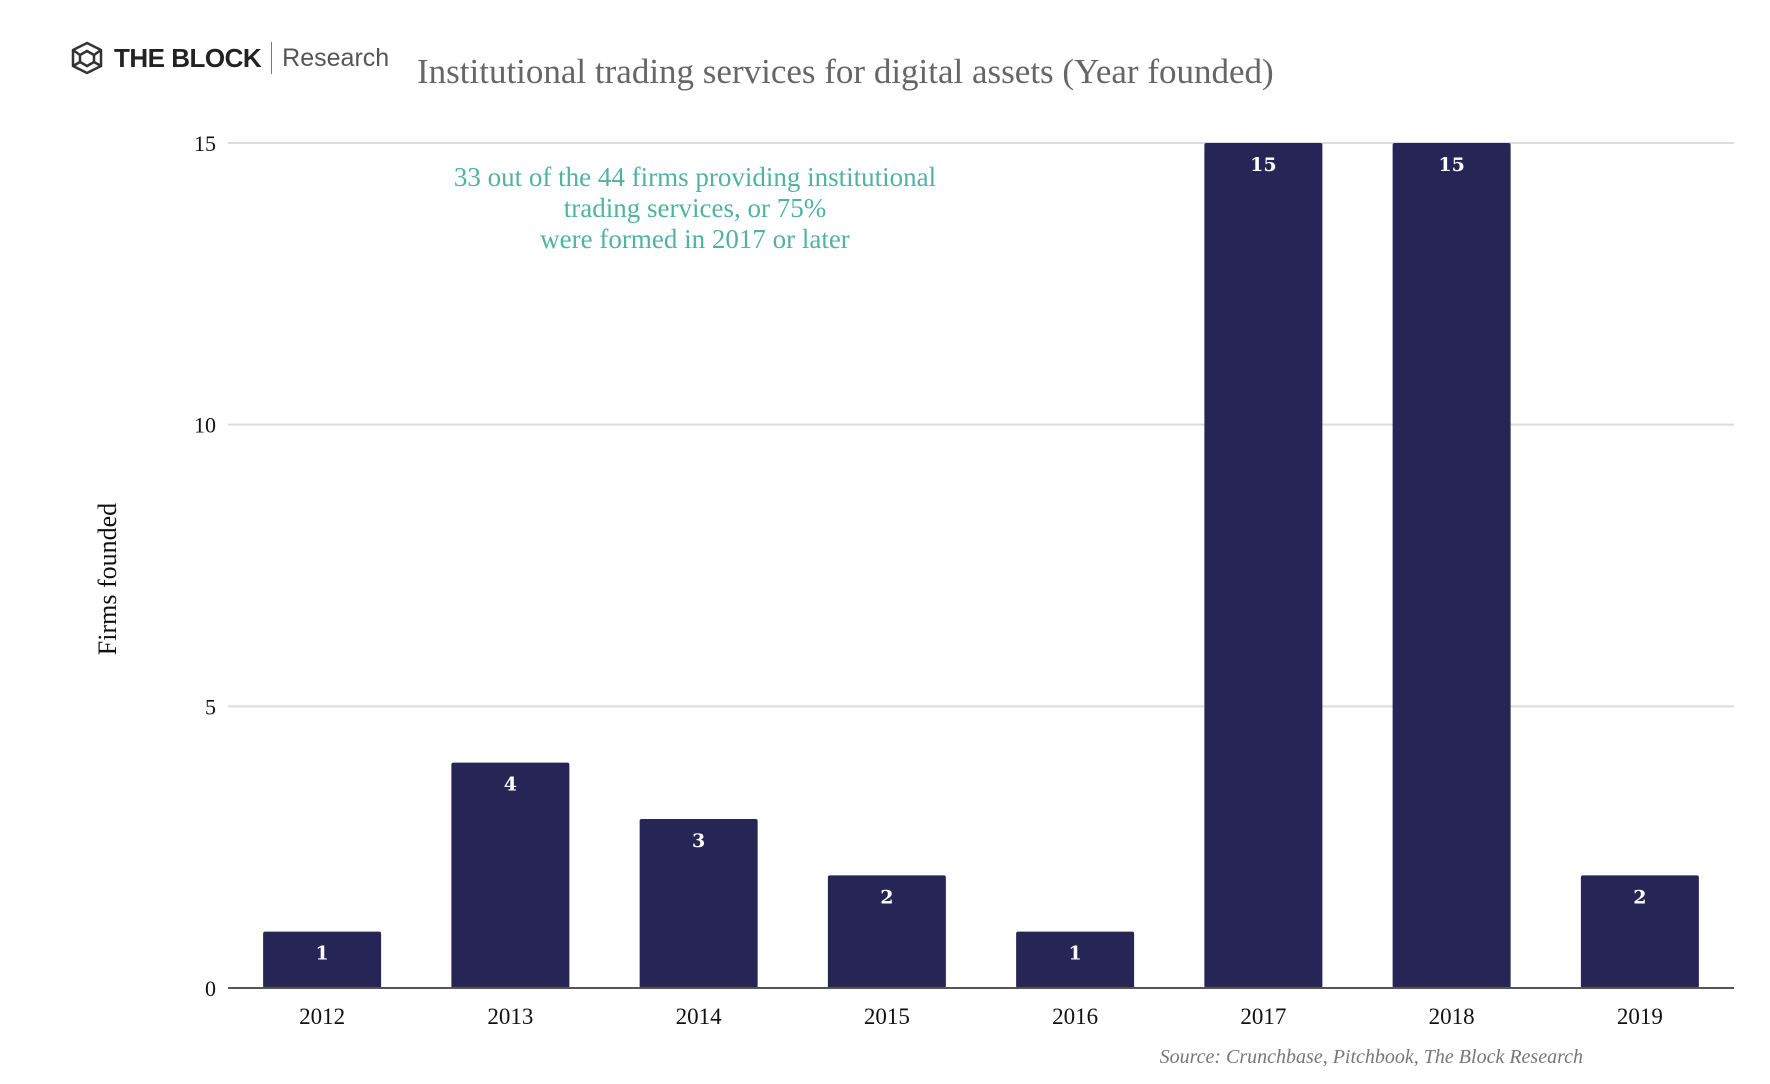  I want to click on x-tick-label: 2014, so click(699, 1016).